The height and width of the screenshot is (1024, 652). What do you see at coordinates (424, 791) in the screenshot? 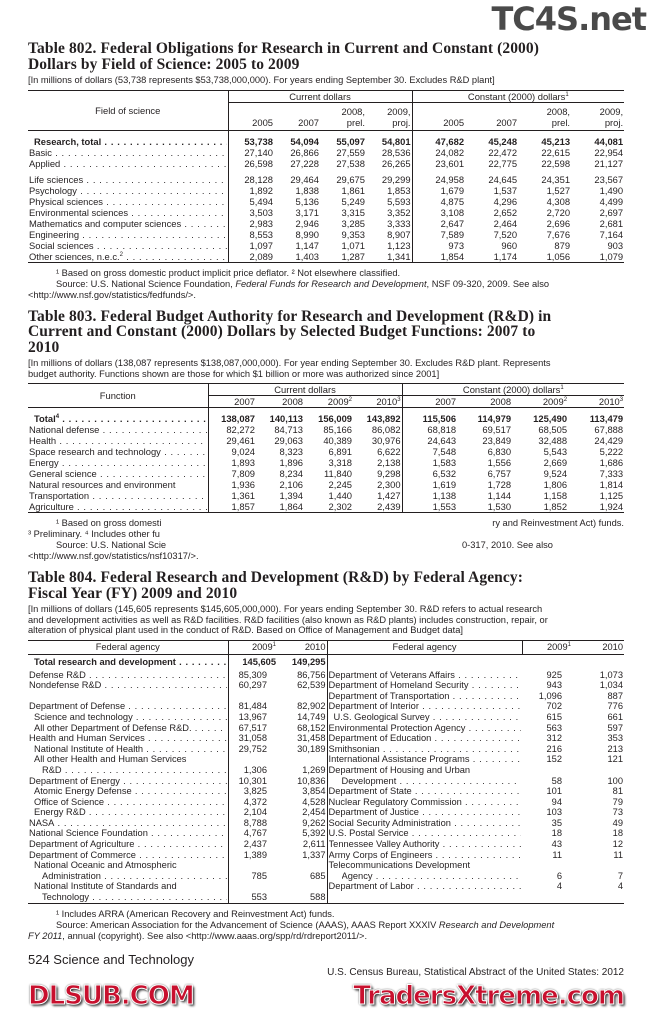
I see `row-label: Department of State` at bounding box center [424, 791].